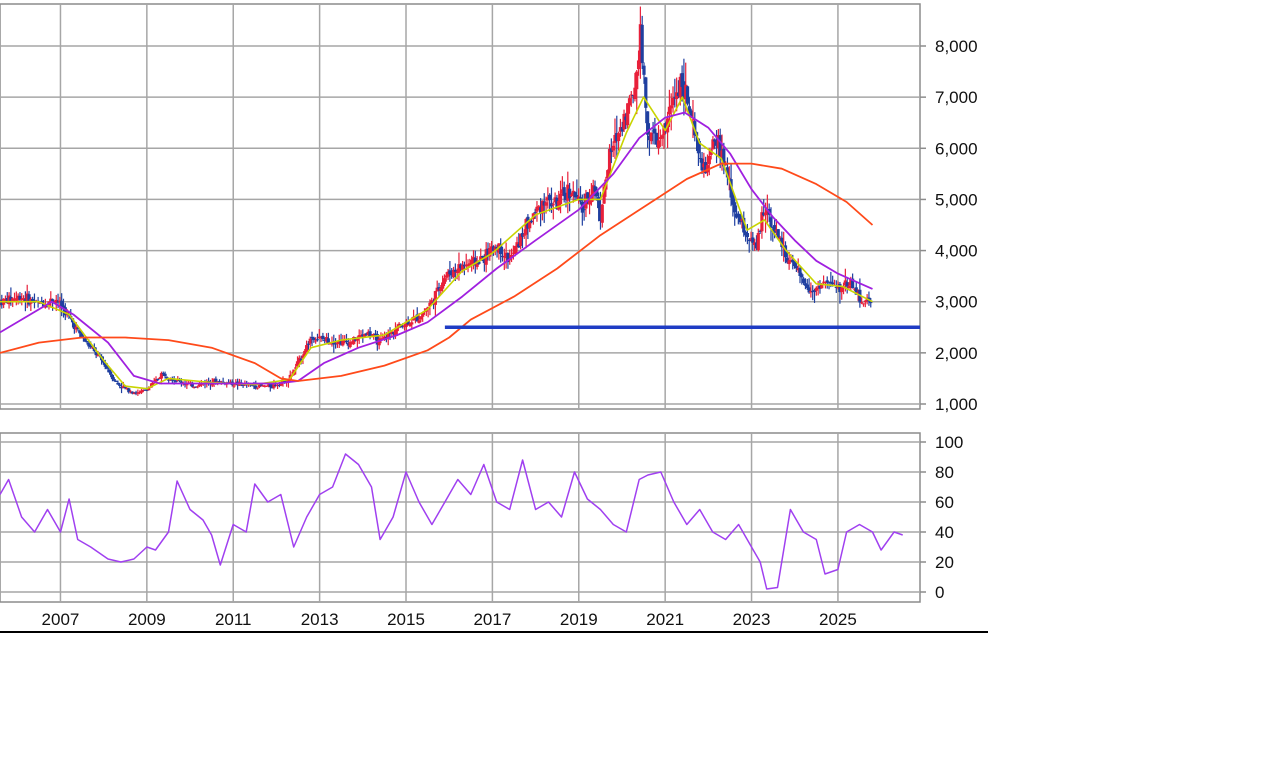 The width and height of the screenshot is (1280, 757). Describe the element at coordinates (233, 619) in the screenshot. I see `x-tick-label: 2011` at that location.